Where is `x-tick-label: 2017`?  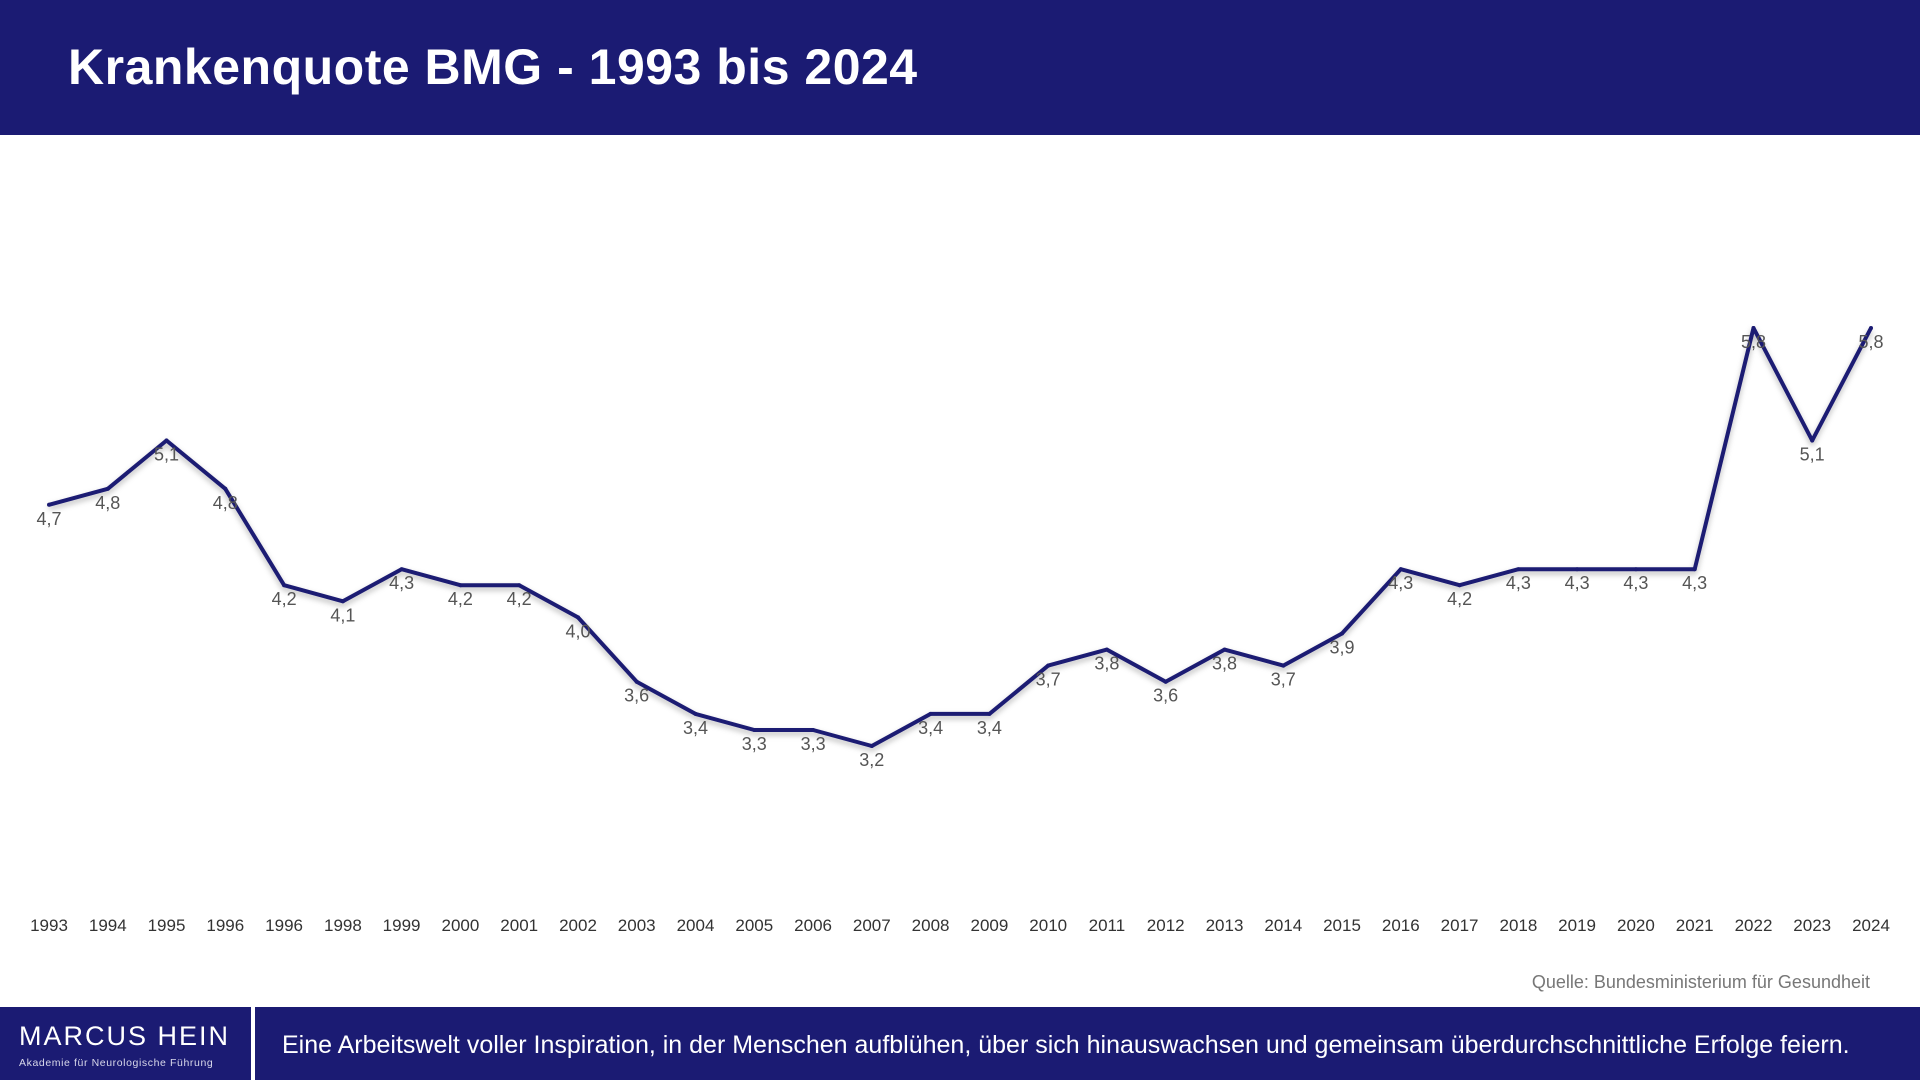 x-tick-label: 2017 is located at coordinates (1460, 925).